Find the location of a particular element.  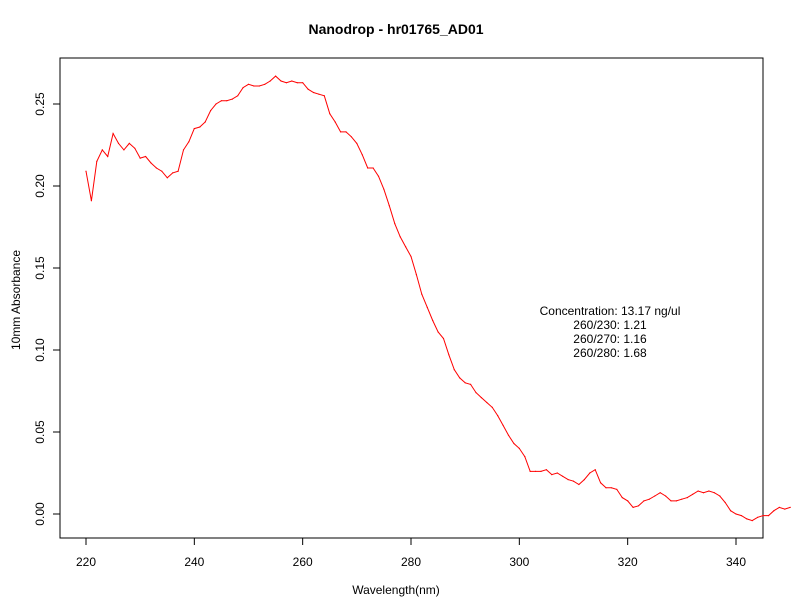

annotation-260-280: 260/280: 1.68 is located at coordinates (610, 353).